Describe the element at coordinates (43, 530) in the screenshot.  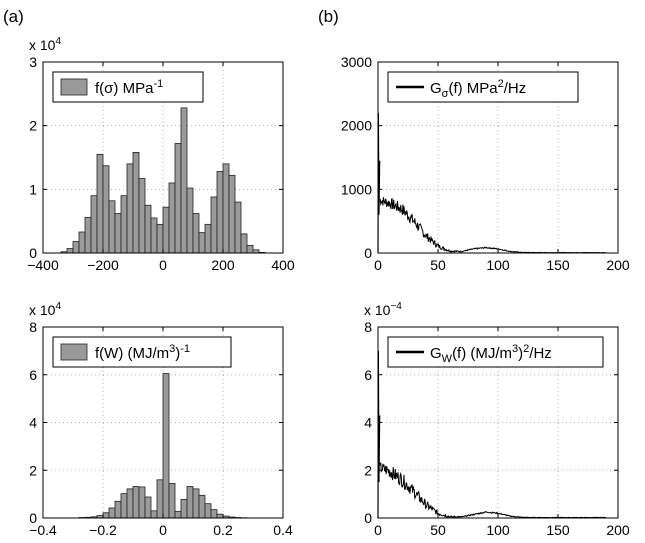
I see `x-tick-label: −0.4` at that location.